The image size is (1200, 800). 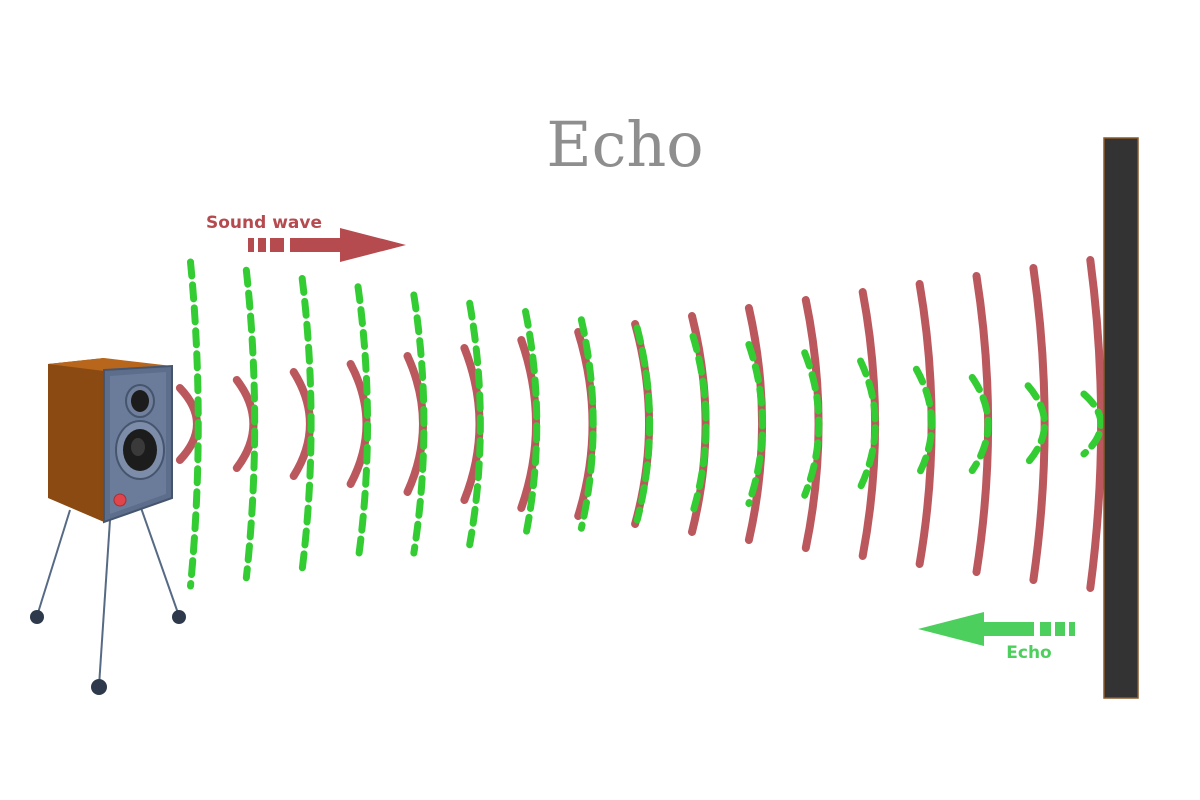 I want to click on speaker-side, so click(x=76, y=440).